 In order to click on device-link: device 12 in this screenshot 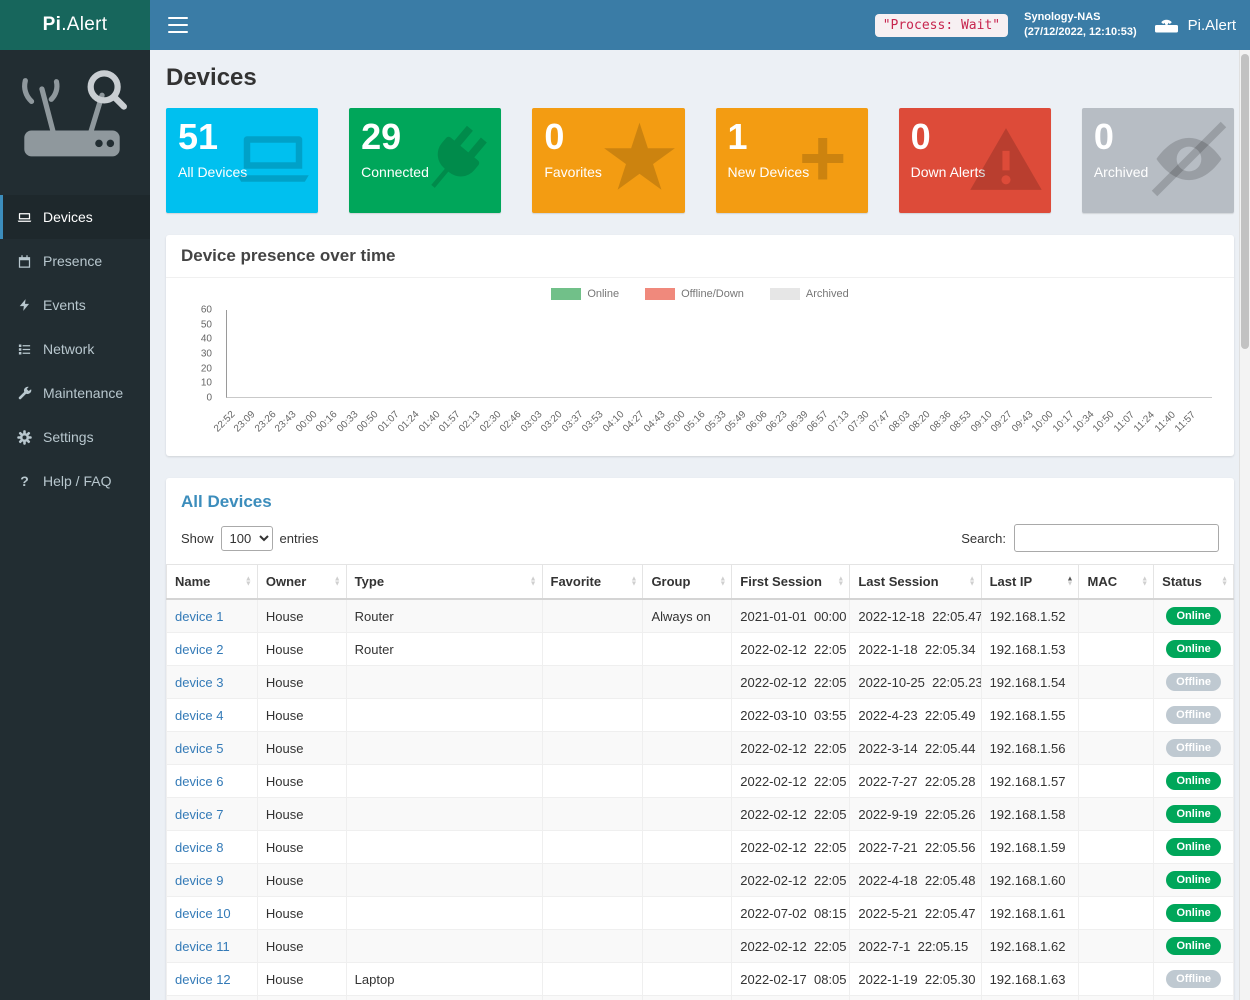, I will do `click(203, 979)`.